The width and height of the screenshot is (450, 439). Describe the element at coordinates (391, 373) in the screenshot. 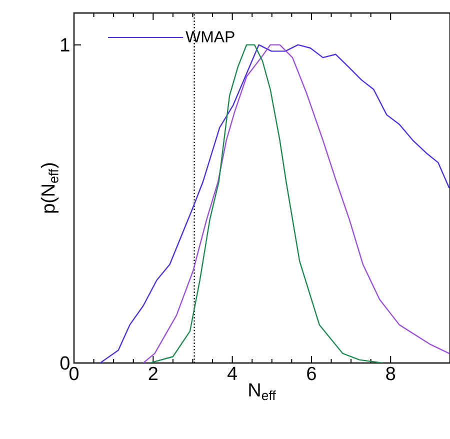

I see `x-tick-label: 8` at that location.